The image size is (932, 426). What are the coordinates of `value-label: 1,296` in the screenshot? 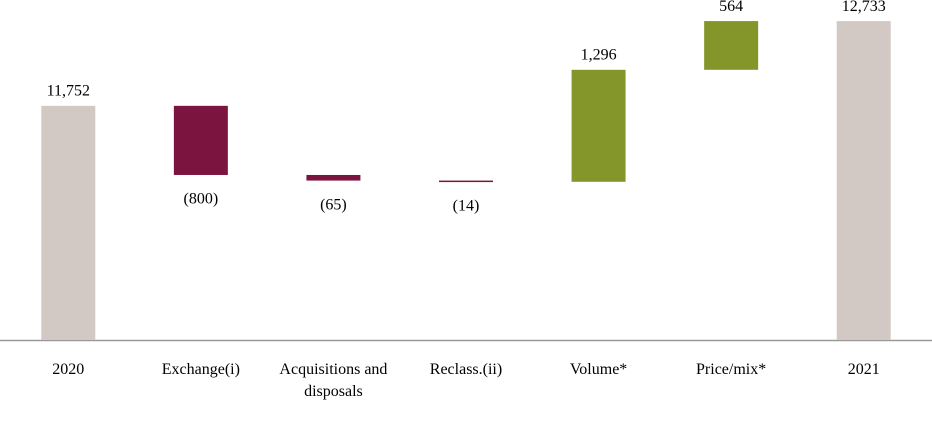 It's located at (599, 54).